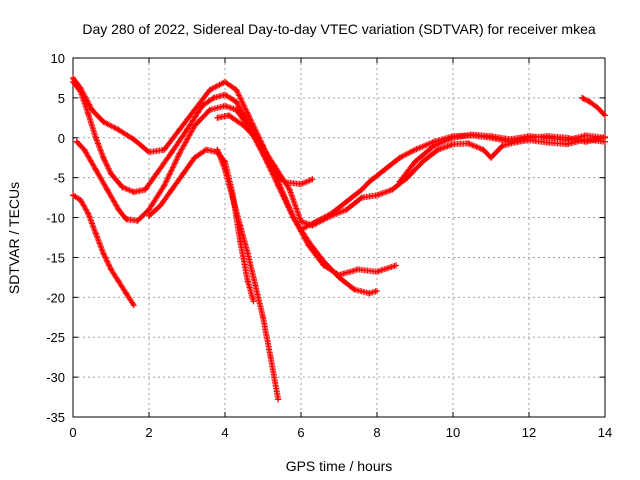 The width and height of the screenshot is (640, 480). I want to click on y-tick-label: -25, so click(55, 337).